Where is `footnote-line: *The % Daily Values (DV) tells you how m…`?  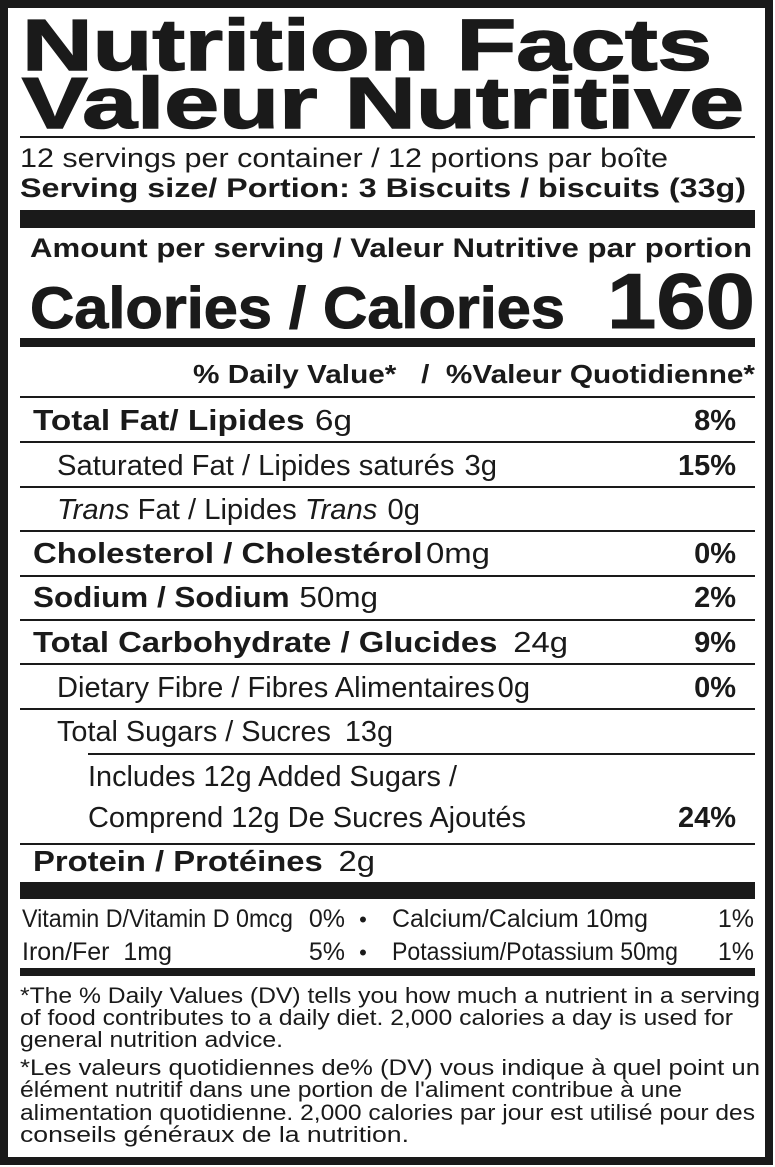
footnote-line: *The % Daily Values (DV) tells you how m… is located at coordinates (390, 995).